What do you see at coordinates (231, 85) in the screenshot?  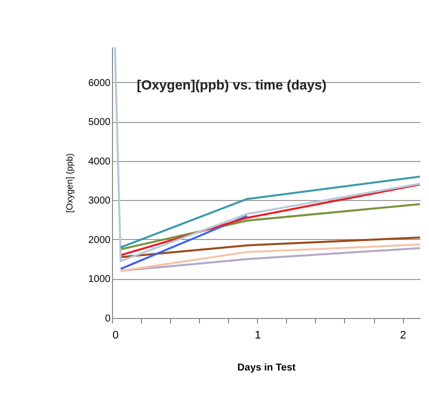 I see `text: [Oxygen](ppb) vs. time (days)` at bounding box center [231, 85].